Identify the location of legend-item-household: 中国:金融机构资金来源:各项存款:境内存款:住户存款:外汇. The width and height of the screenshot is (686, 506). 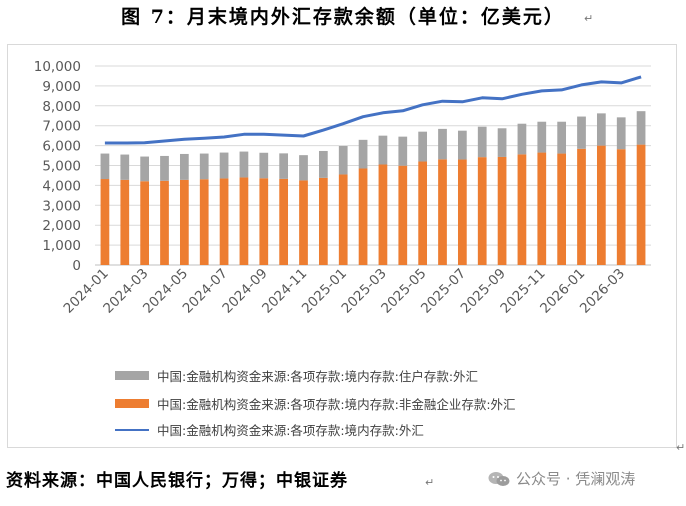
(296, 375).